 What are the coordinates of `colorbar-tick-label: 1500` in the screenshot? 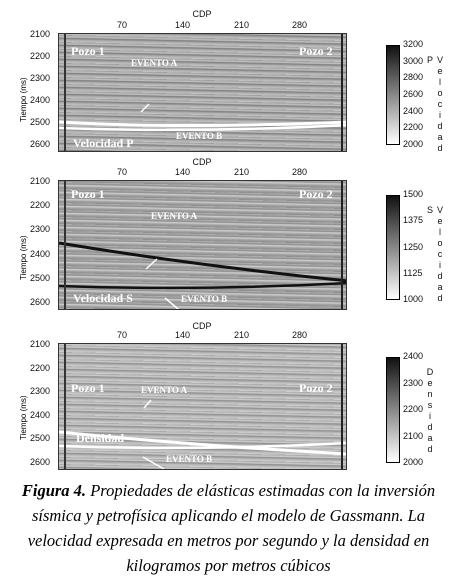 It's located at (413, 194).